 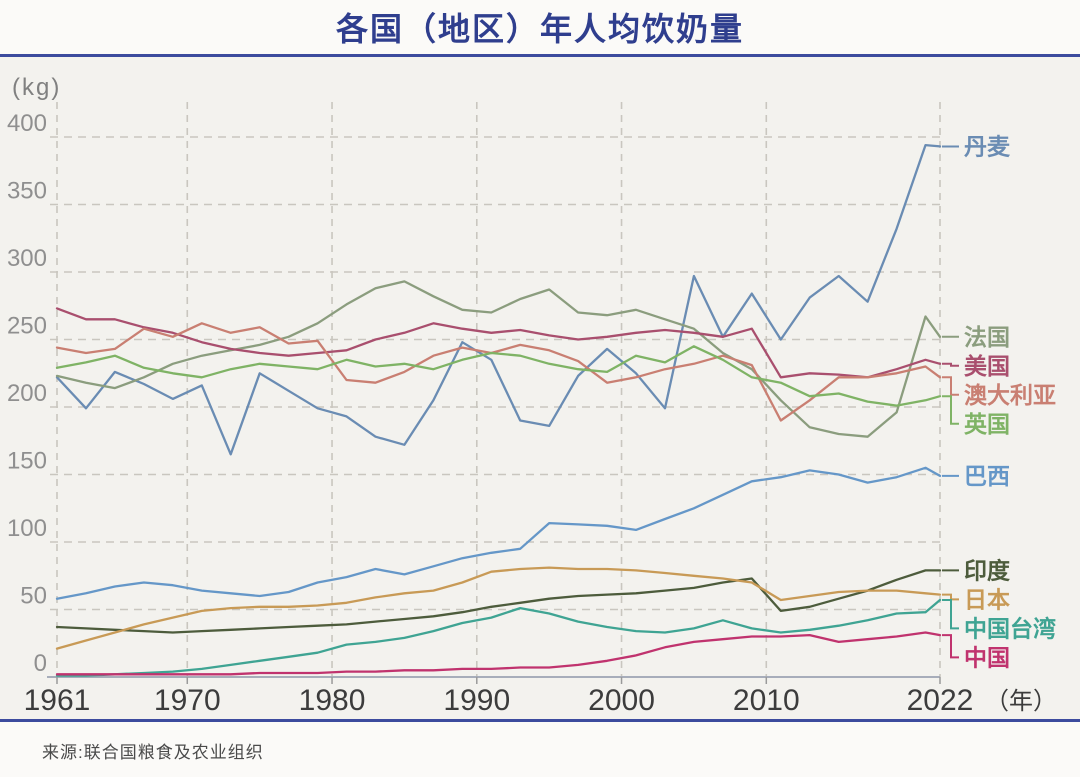 I want to click on x-tick-label: 1990, so click(x=476, y=700).